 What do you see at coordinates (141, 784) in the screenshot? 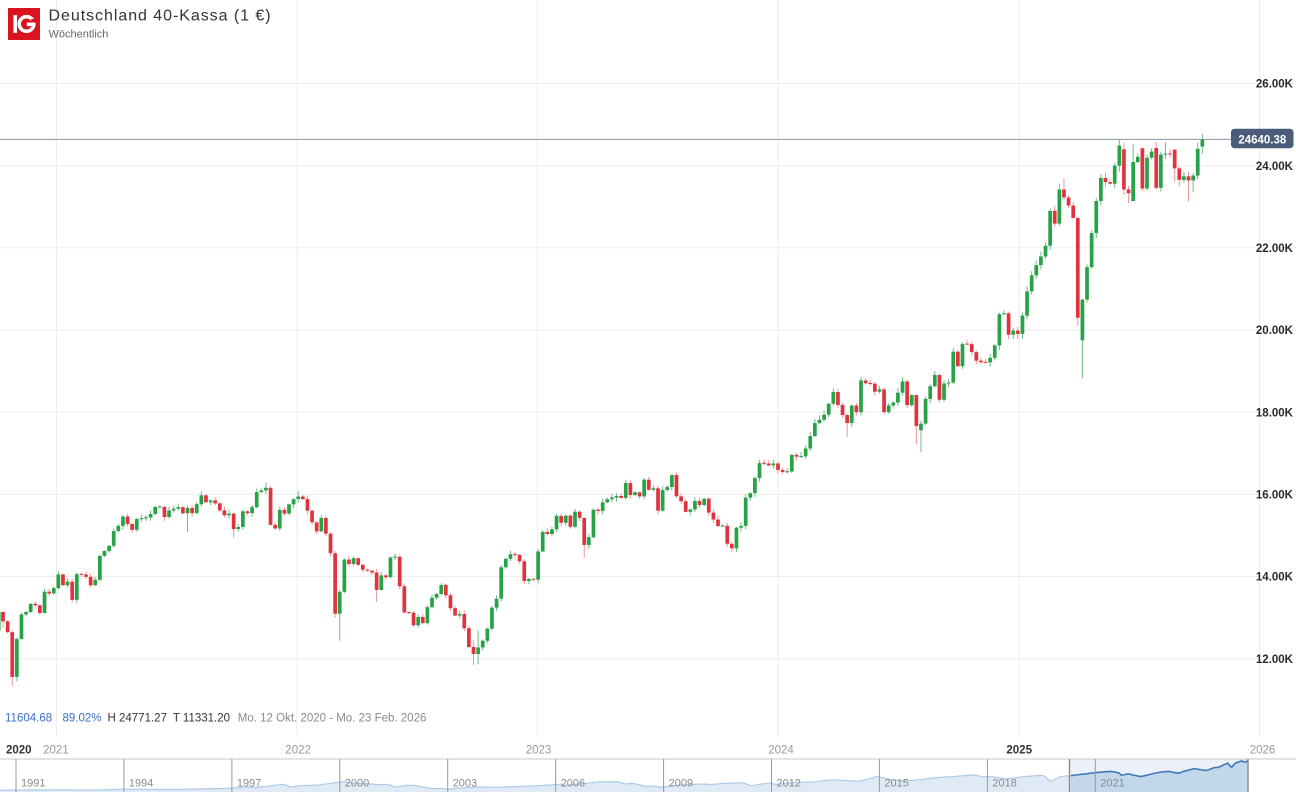
I see `svg-text: 1994` at bounding box center [141, 784].